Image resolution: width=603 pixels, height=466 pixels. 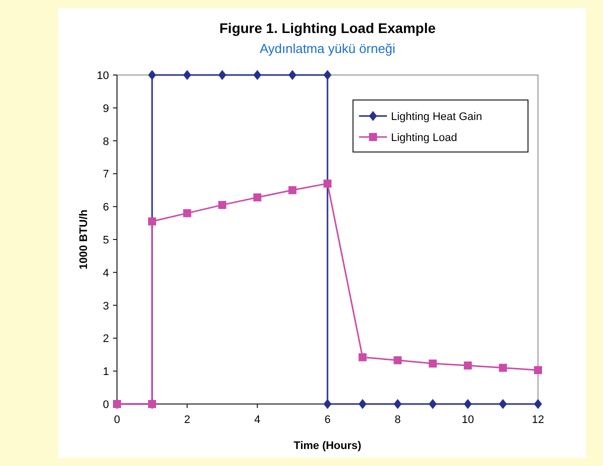 I want to click on x-tick-label: 12, so click(x=538, y=420).